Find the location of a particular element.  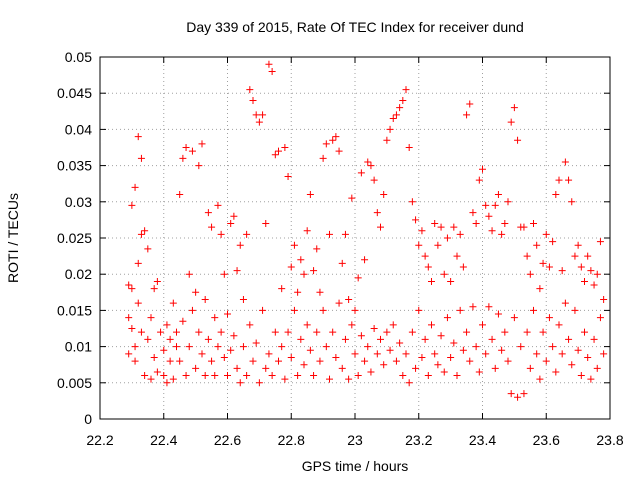

x-tick-label: 22.4 is located at coordinates (163, 440).